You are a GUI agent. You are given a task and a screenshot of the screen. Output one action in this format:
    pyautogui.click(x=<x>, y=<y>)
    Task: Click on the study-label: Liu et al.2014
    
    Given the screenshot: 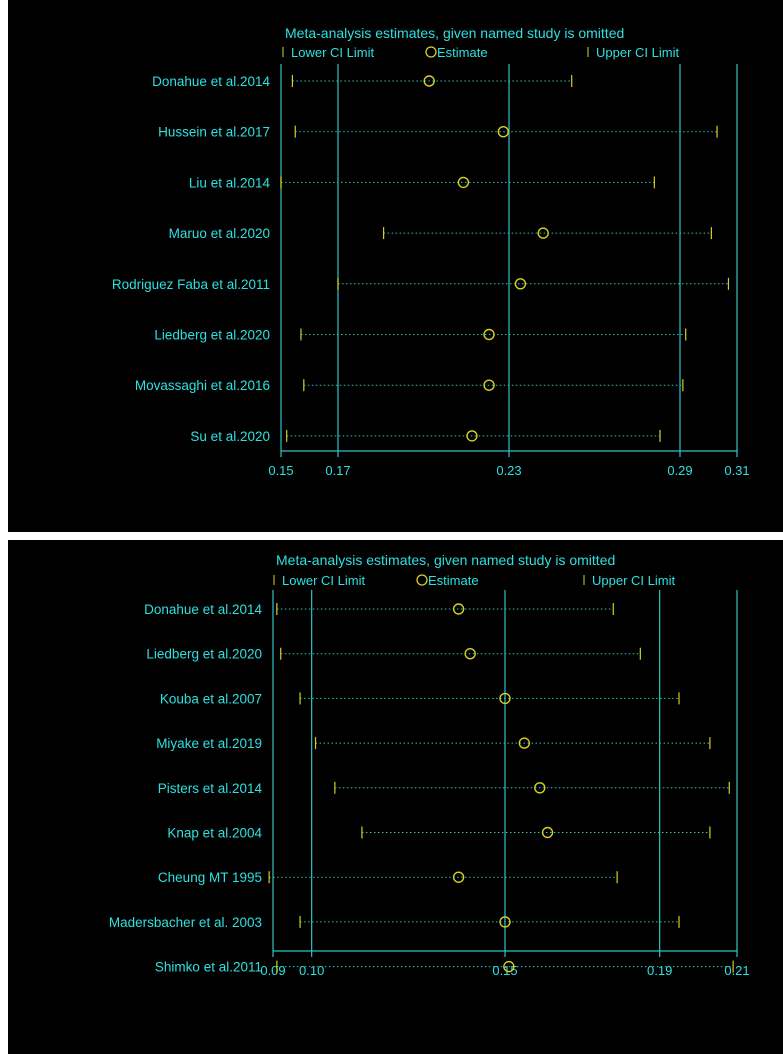 What is the action you would take?
    pyautogui.click(x=230, y=182)
    